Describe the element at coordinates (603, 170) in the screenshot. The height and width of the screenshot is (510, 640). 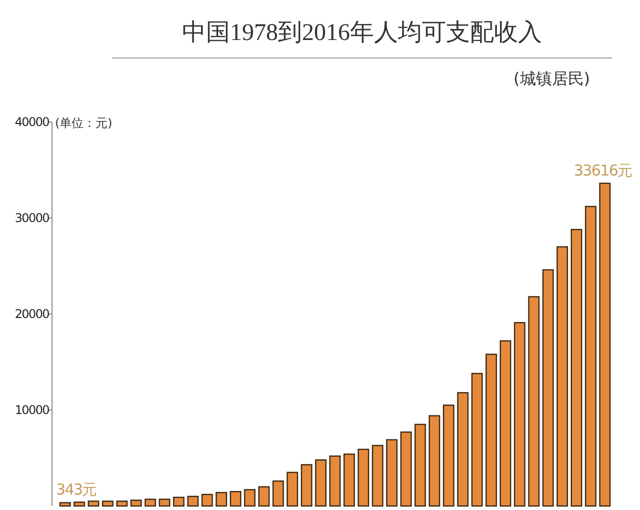
I see `data-label: 33616元` at that location.